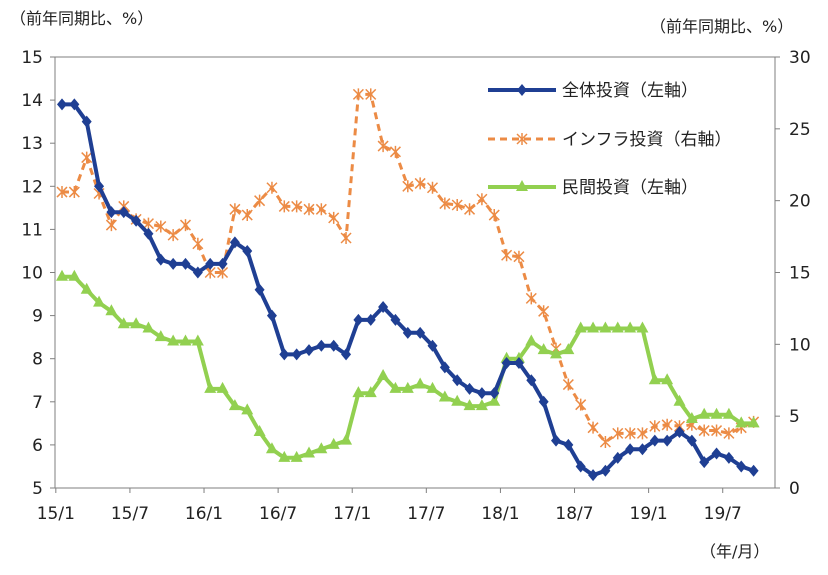 The image size is (828, 575). Describe the element at coordinates (130, 514) in the screenshot. I see `x-tick-label: 15/7` at that location.